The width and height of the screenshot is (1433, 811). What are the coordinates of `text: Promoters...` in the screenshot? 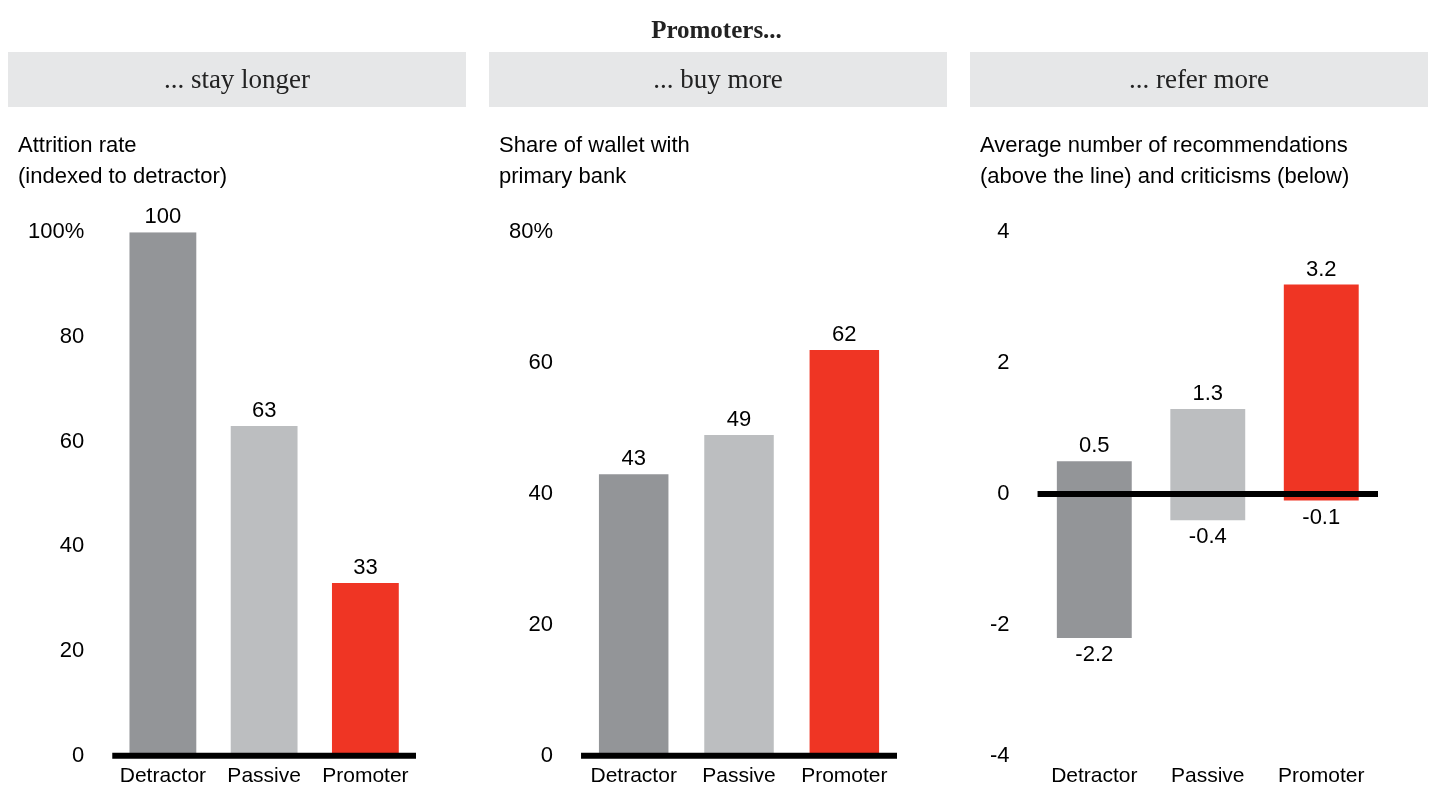 It's located at (716, 30).